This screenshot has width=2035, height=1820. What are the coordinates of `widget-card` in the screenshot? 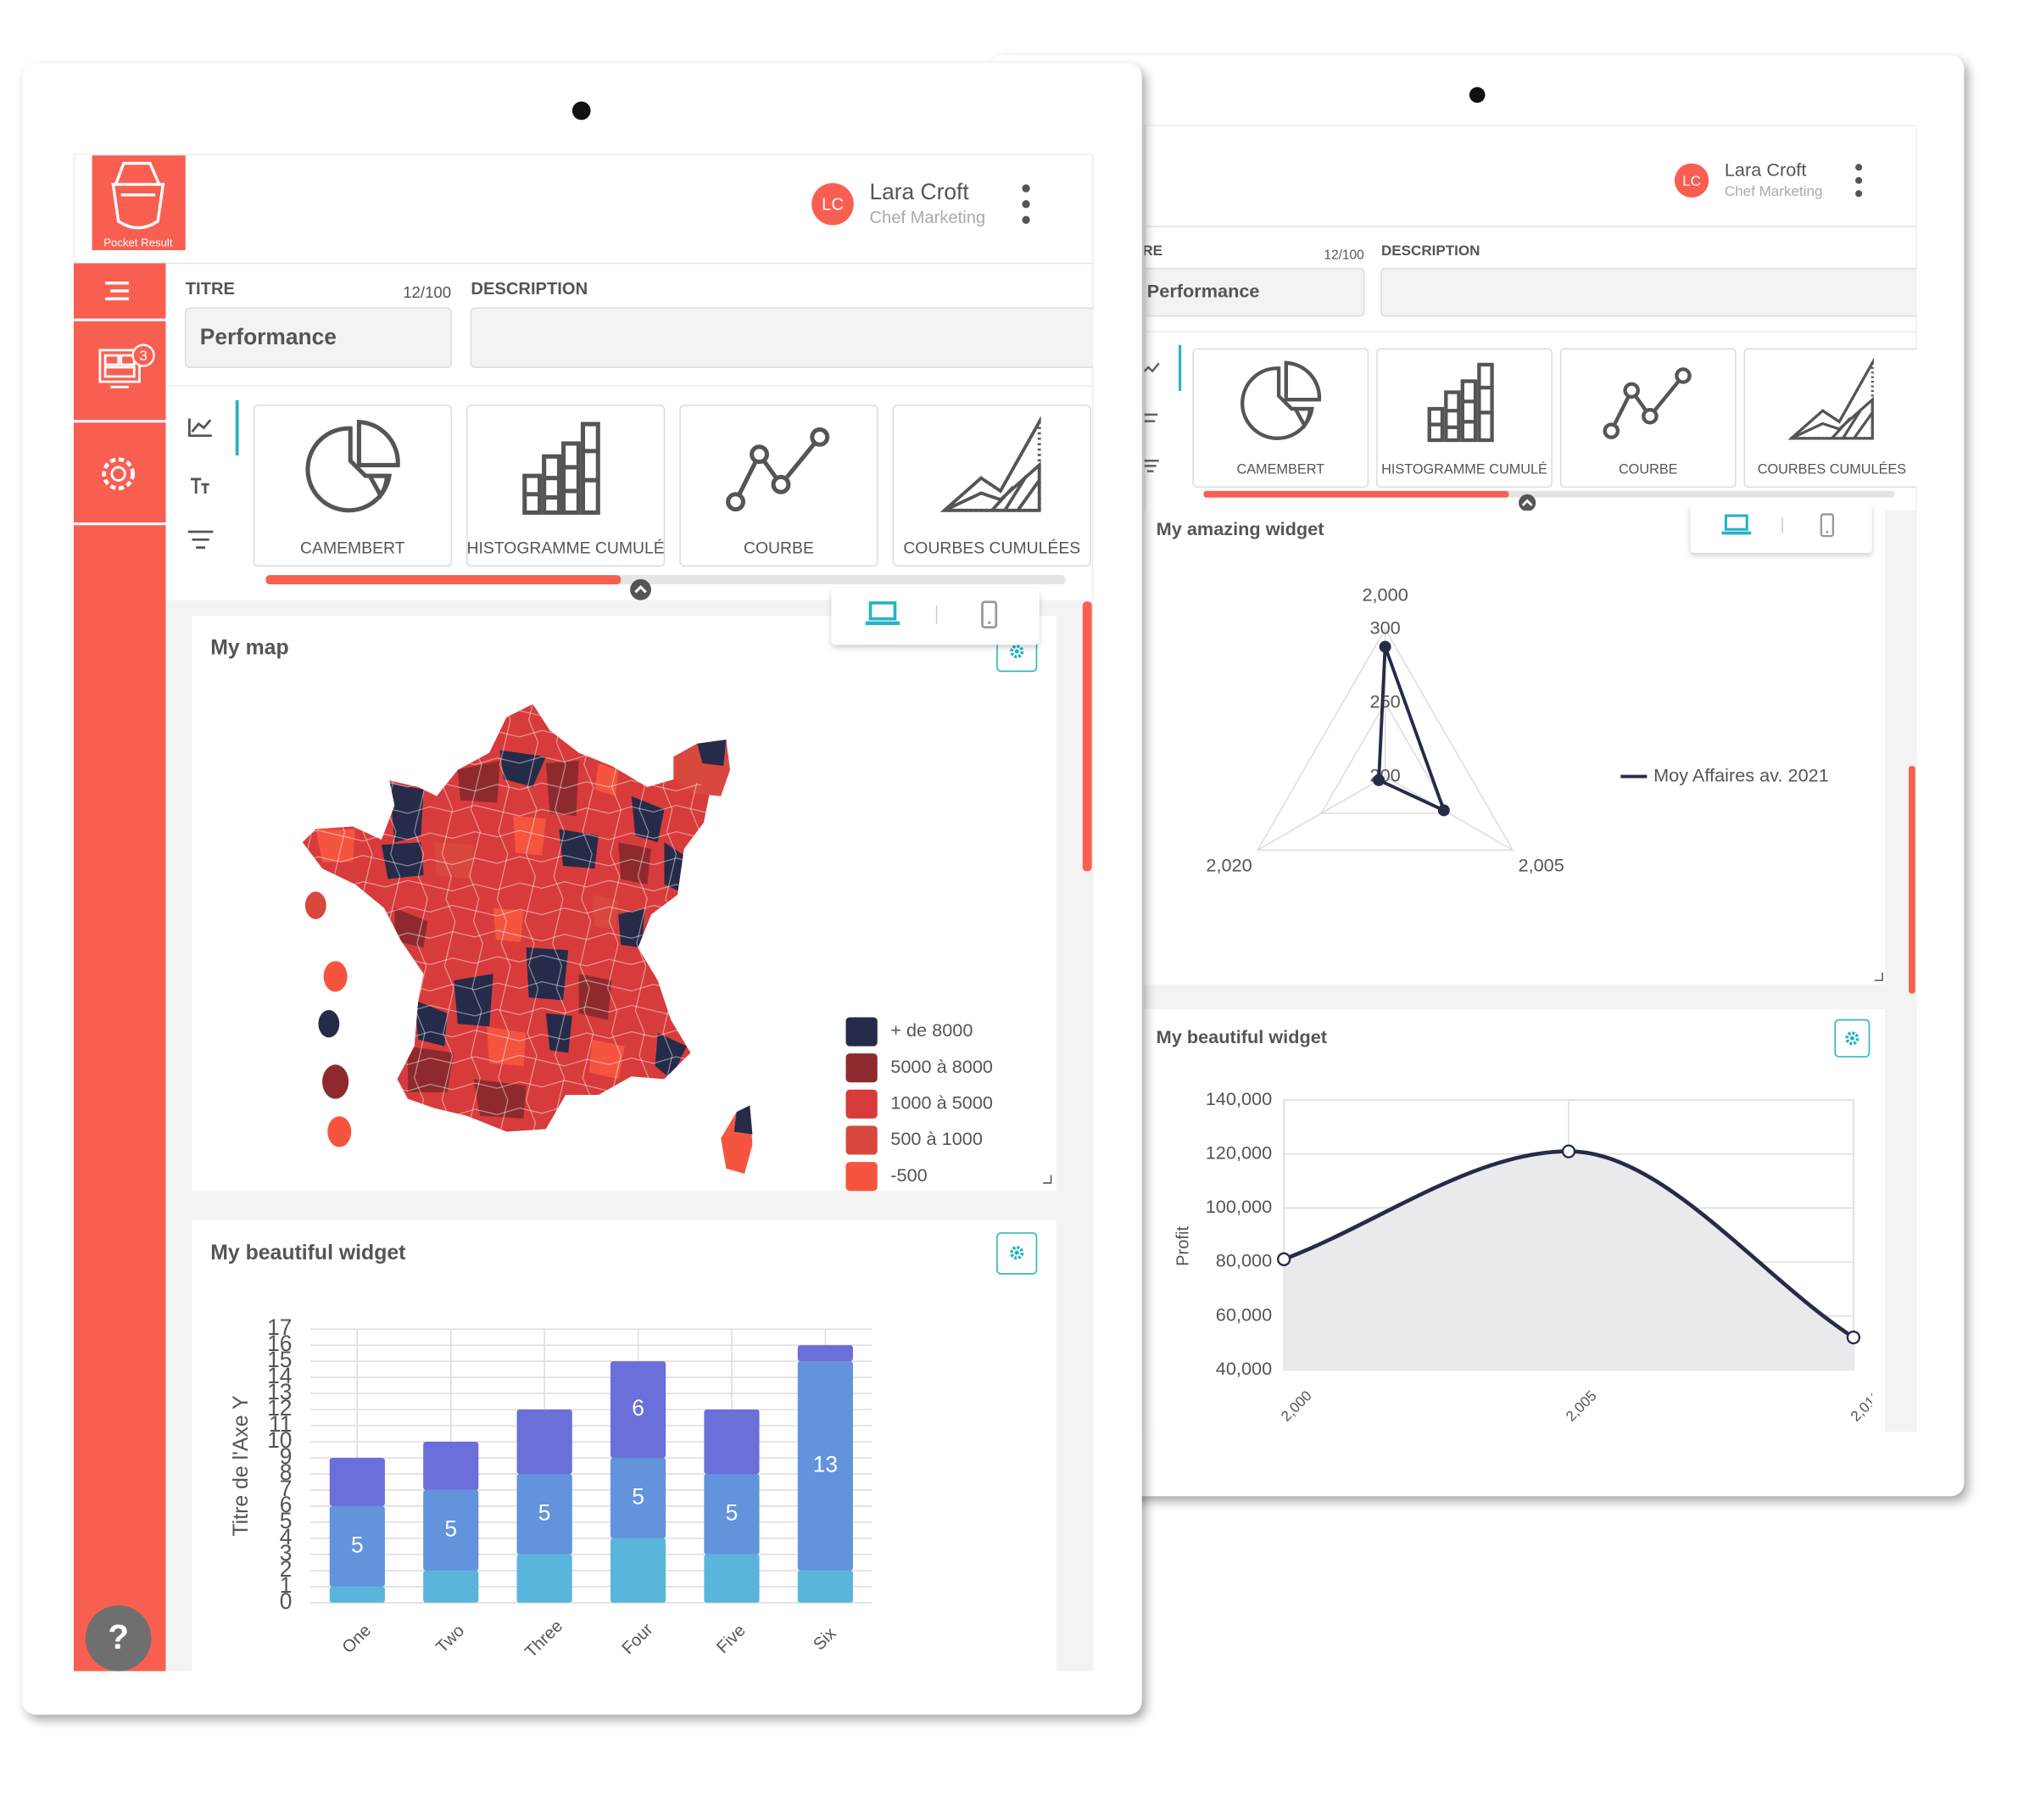 It's located at (1515, 748).